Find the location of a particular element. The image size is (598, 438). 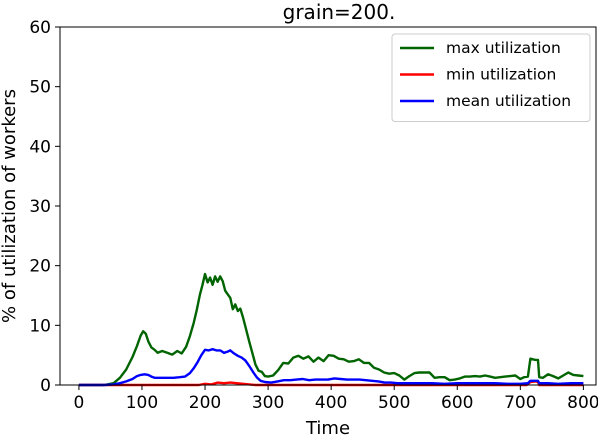

y-tick-label: 10 is located at coordinates (40, 326).